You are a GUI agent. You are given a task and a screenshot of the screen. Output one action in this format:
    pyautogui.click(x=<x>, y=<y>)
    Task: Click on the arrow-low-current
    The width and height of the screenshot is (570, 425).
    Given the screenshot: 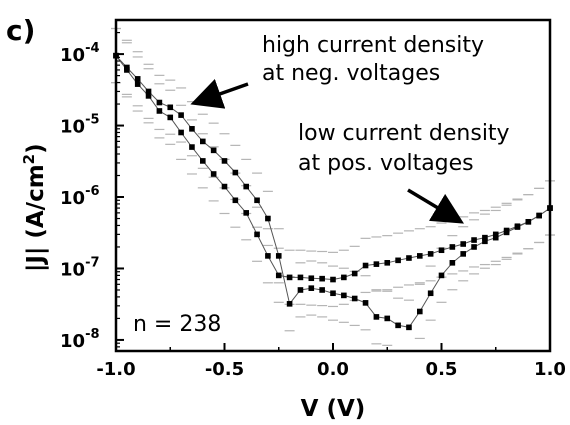 What is the action you would take?
    pyautogui.click(x=436, y=206)
    